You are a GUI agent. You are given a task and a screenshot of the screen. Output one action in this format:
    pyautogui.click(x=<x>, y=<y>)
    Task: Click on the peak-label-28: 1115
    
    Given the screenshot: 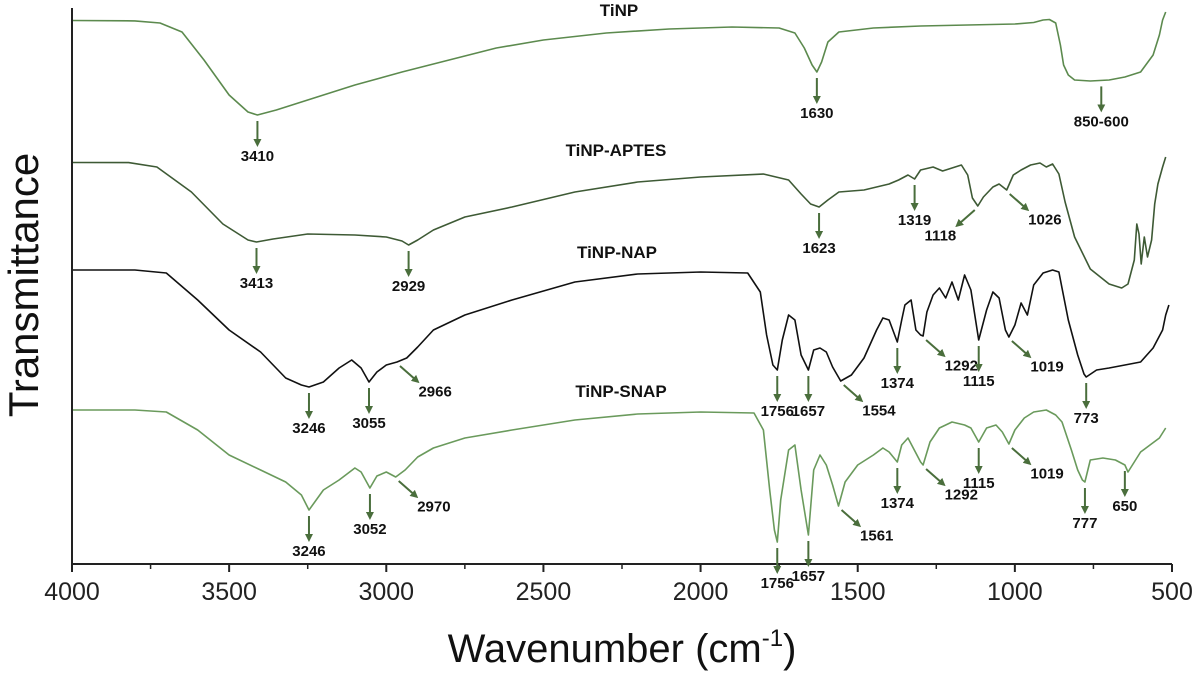 What is the action you would take?
    pyautogui.click(x=979, y=483)
    